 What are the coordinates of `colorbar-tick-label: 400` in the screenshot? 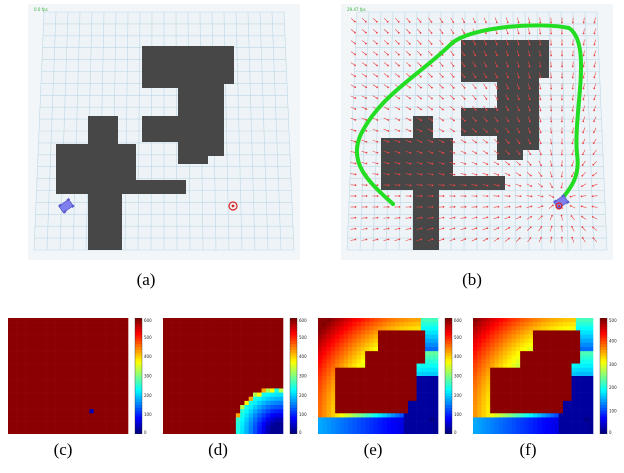 It's located at (613, 341).